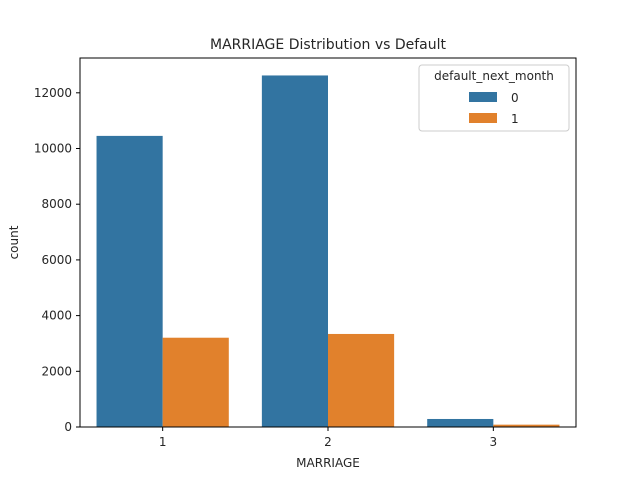  Describe the element at coordinates (53, 149) in the screenshot. I see `y-tick-label: 10000` at that location.